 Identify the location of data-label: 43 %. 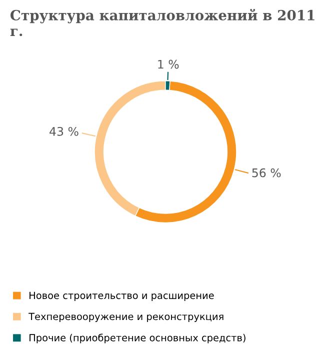
(64, 131).